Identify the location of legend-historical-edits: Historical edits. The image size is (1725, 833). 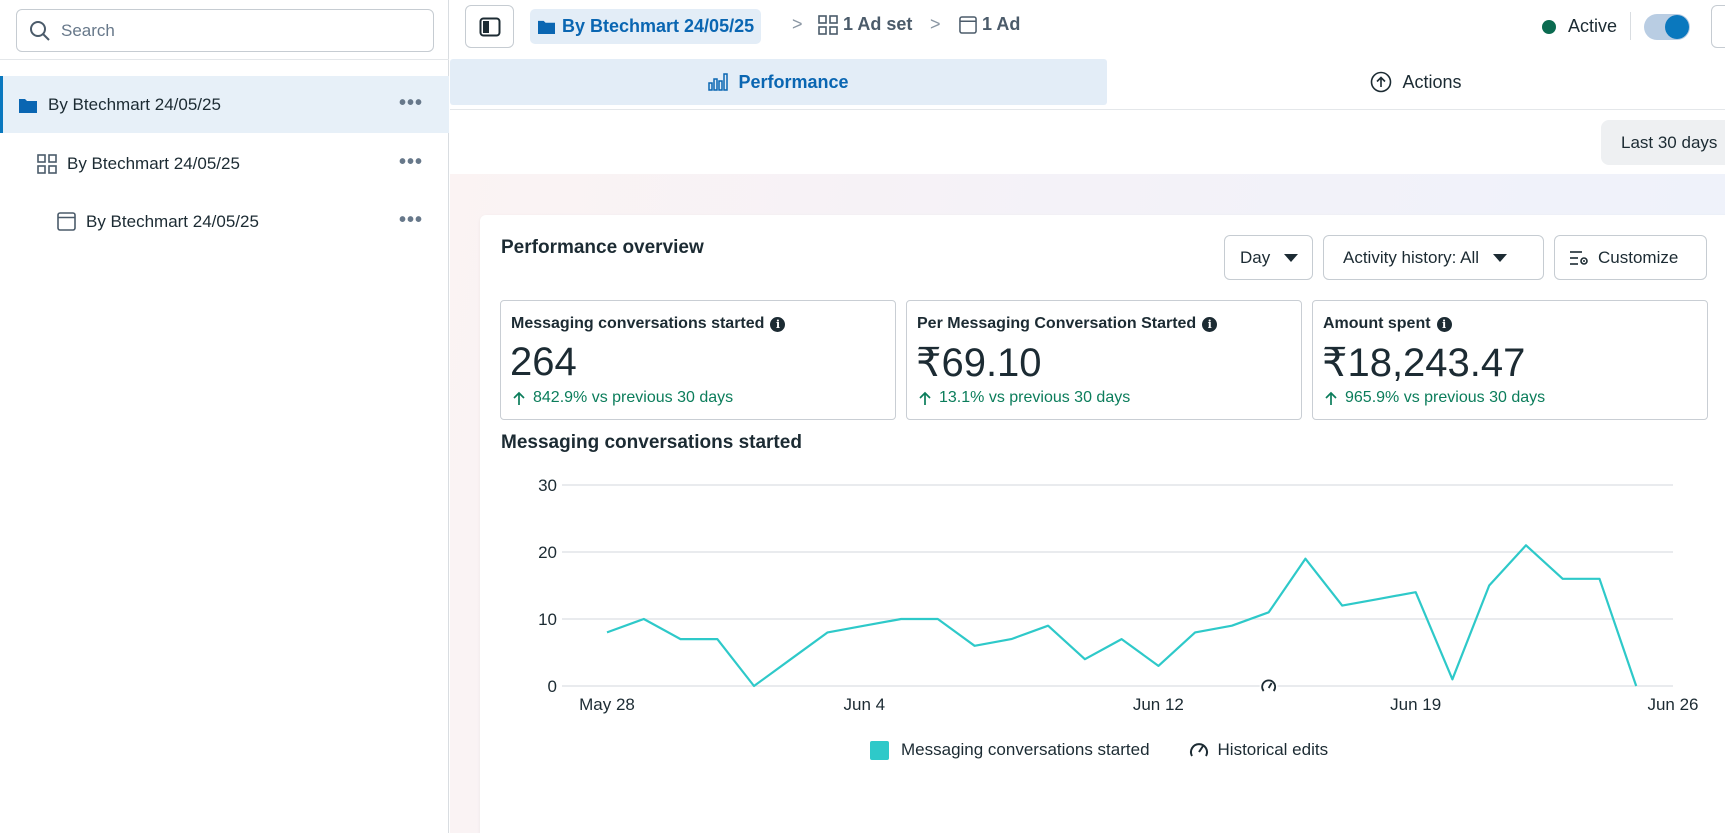
(1258, 750).